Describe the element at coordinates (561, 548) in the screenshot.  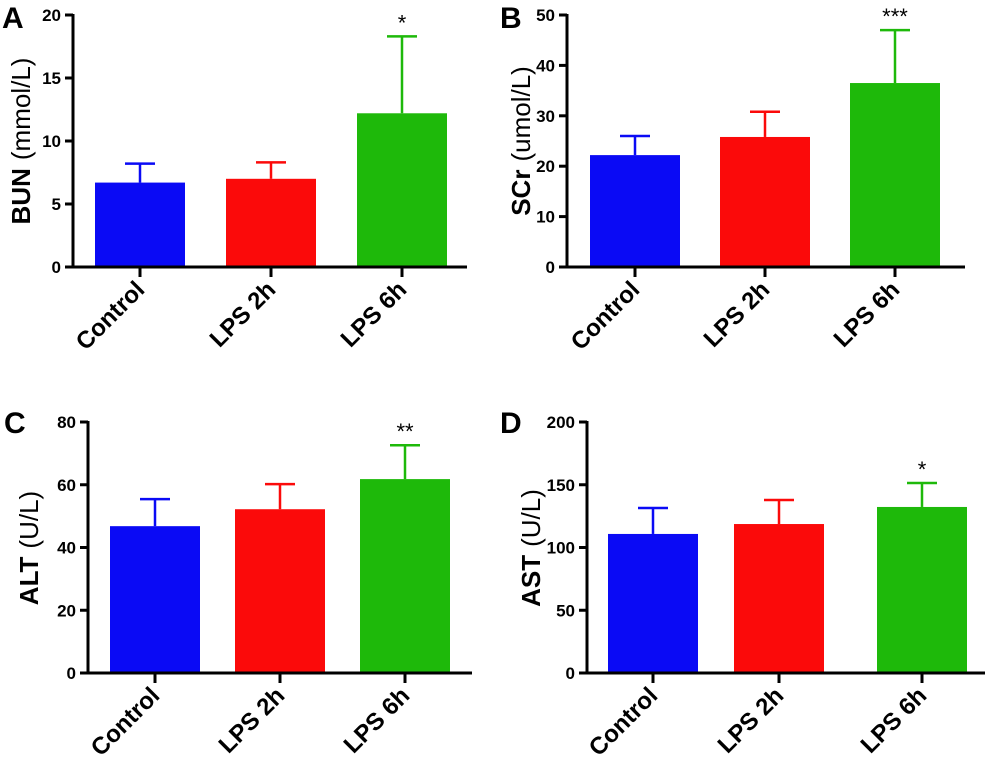
I see `y-tick-label: 100` at that location.